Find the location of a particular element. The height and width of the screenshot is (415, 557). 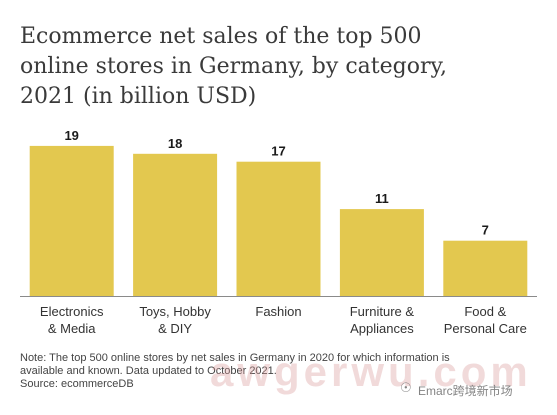

source-line: Source: ecommerceDB is located at coordinates (77, 384).